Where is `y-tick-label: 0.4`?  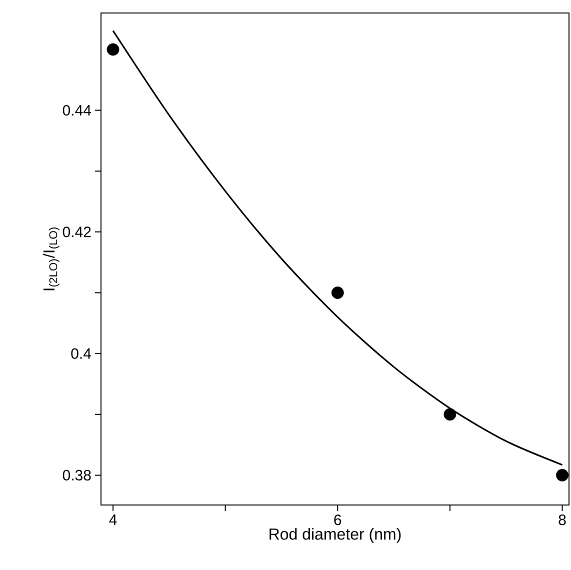 y-tick-label: 0.4 is located at coordinates (81, 353).